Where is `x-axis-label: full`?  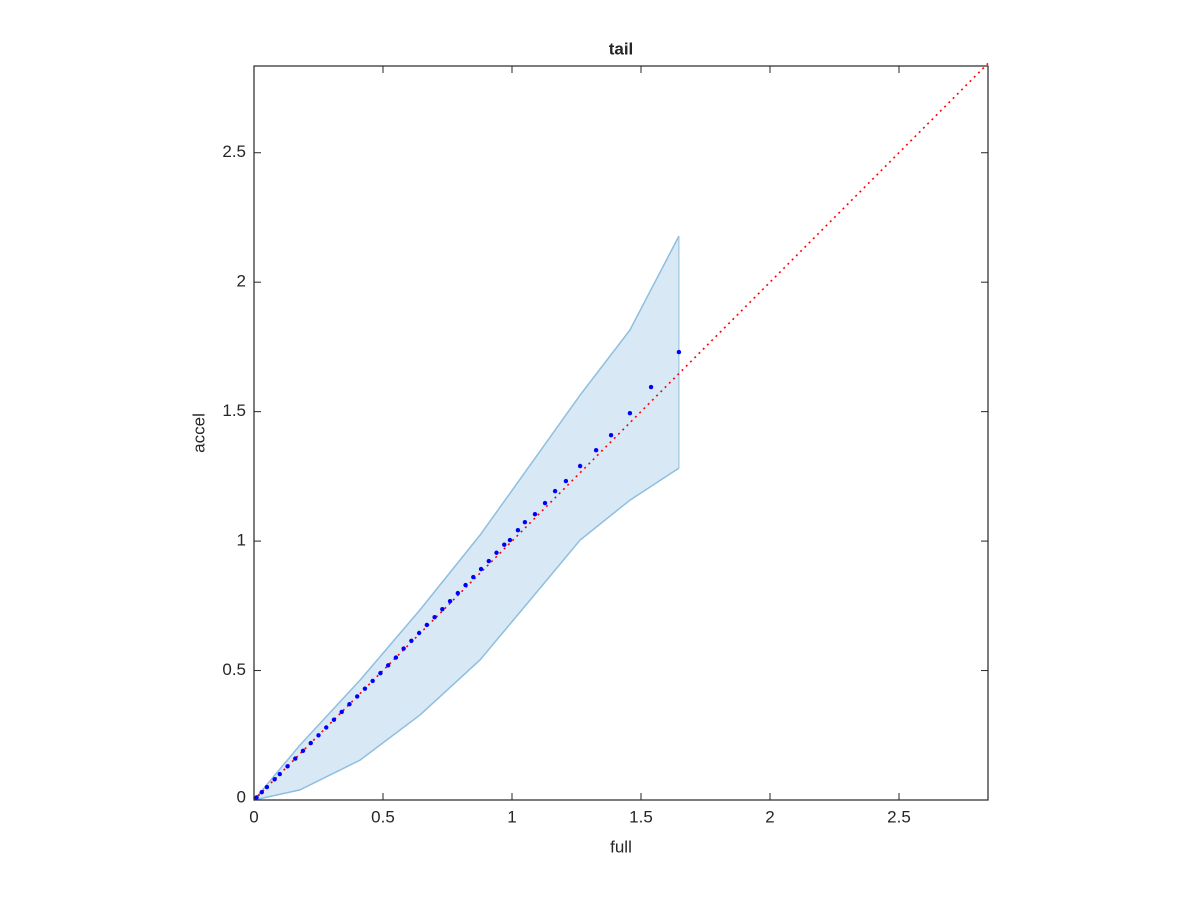 x-axis-label: full is located at coordinates (621, 846).